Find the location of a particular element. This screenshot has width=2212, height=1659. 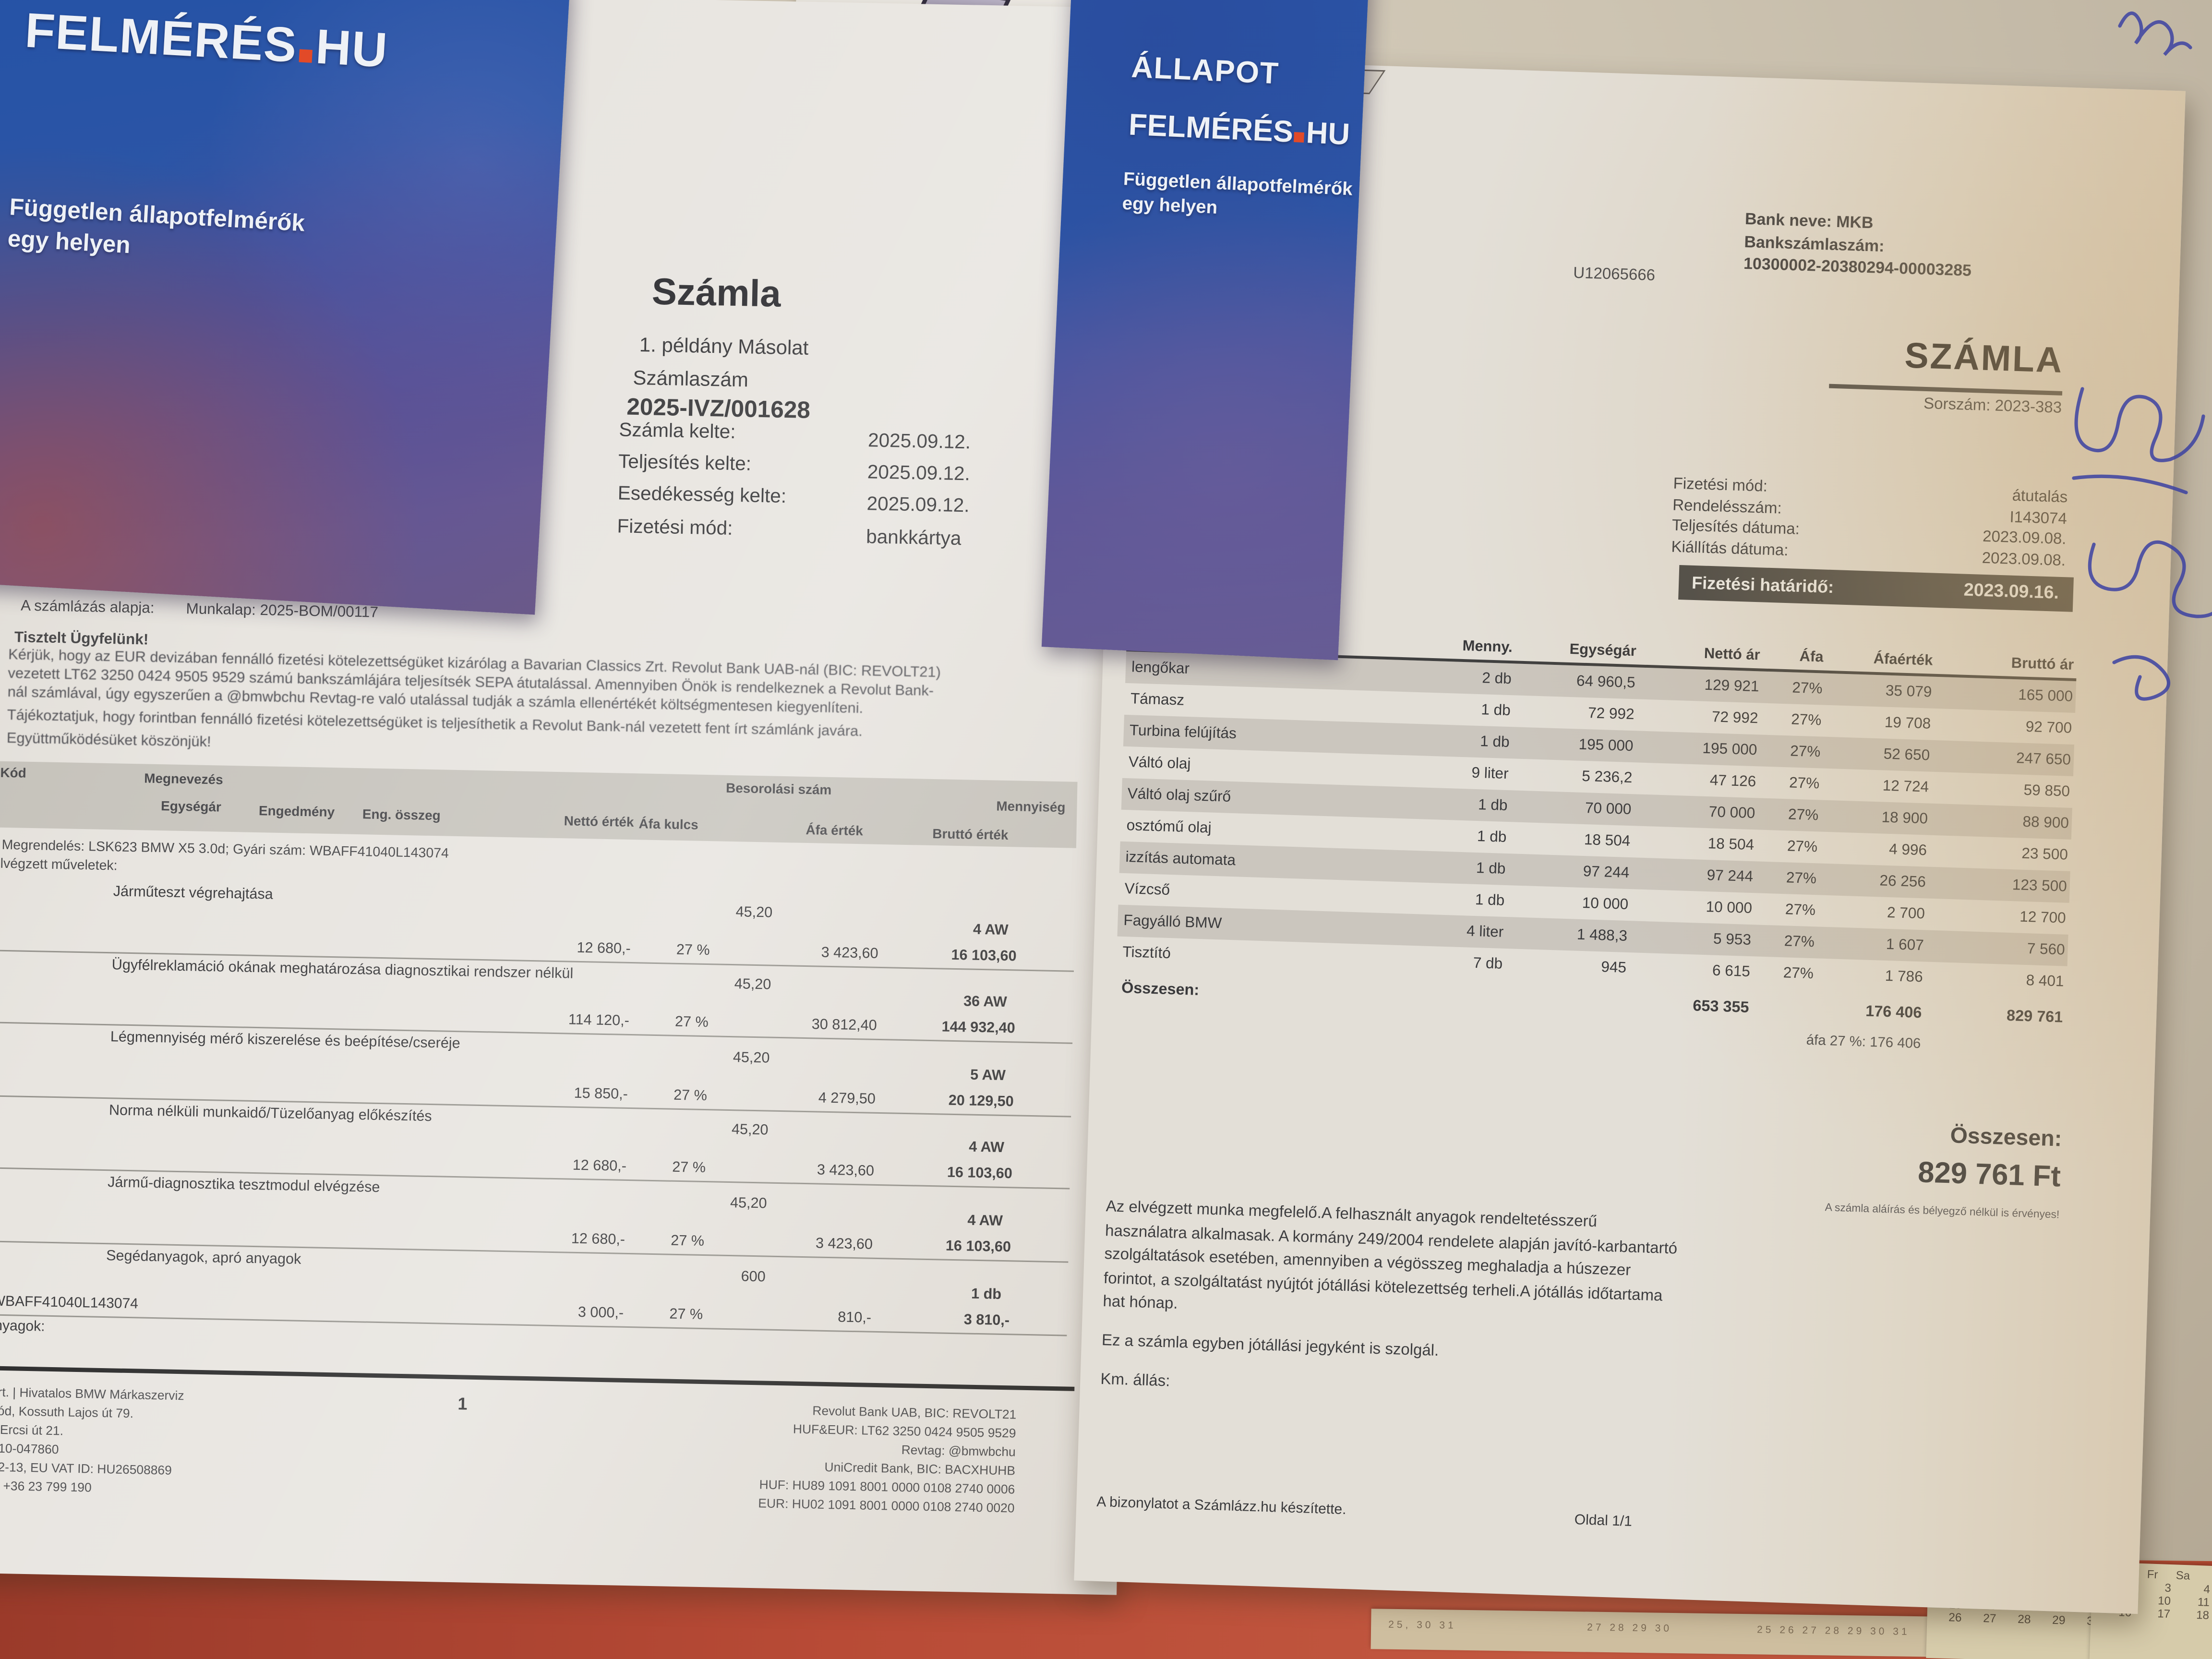

calendar-day: 4 is located at coordinates (2207, 1589).